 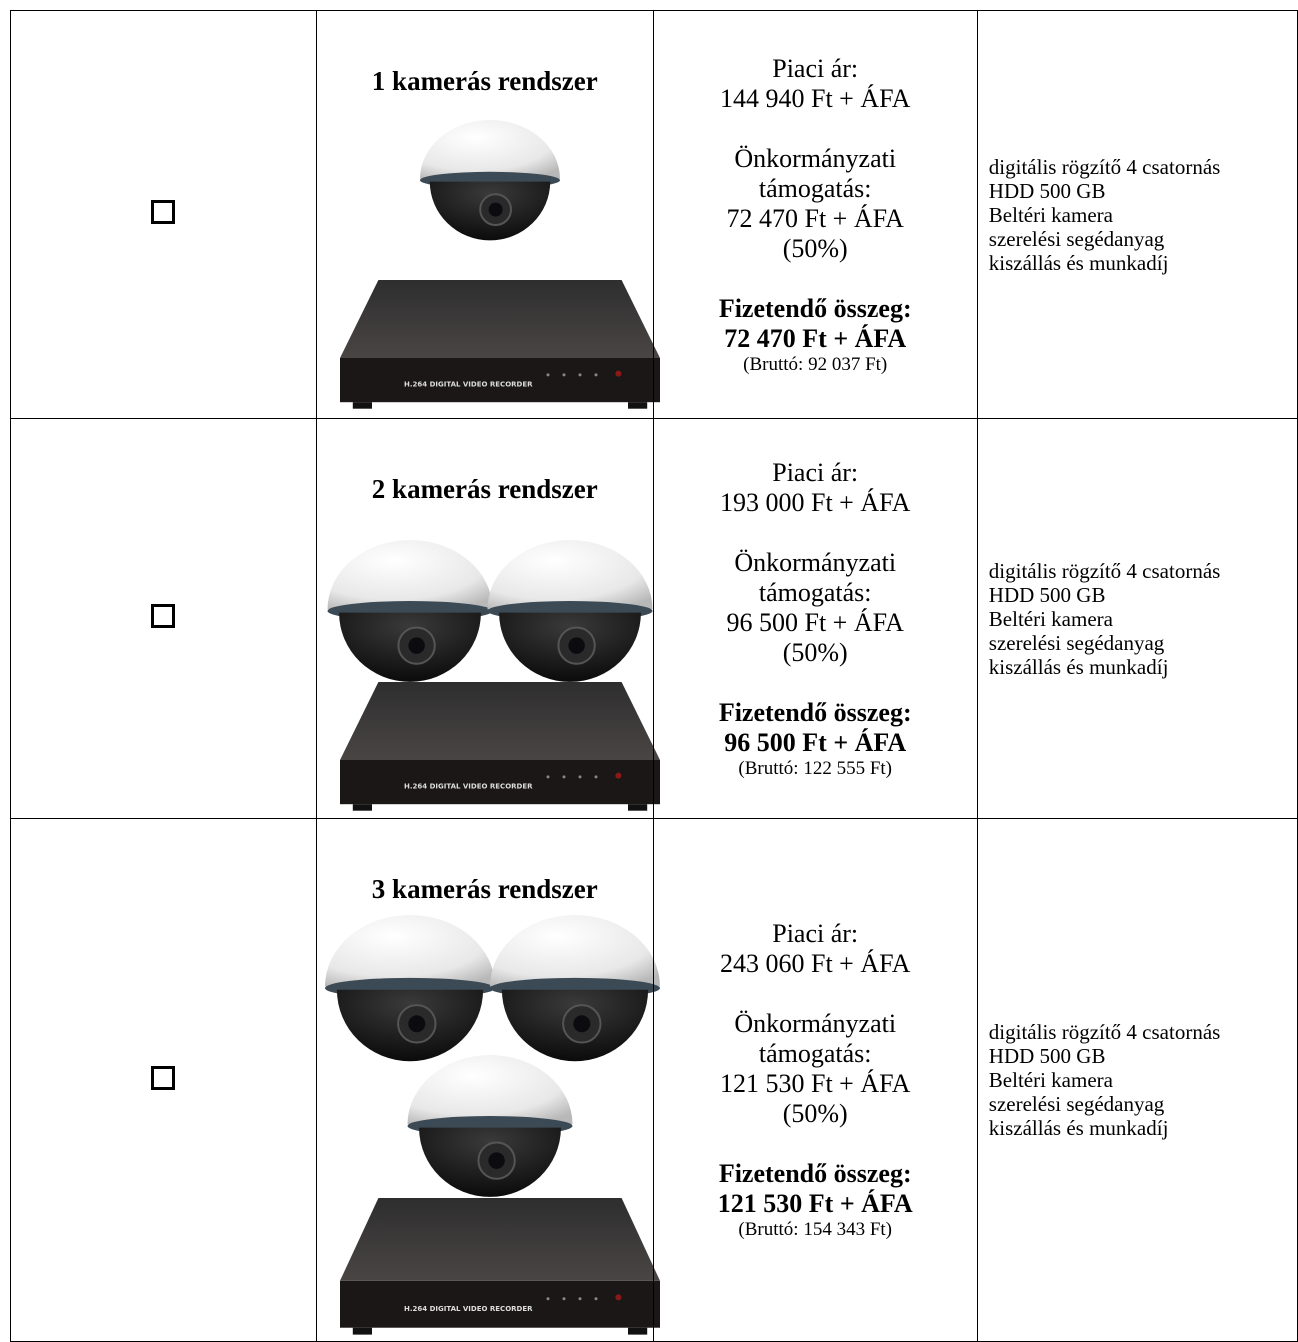 I want to click on subsidy-amount: 96 500 Ft + ÁFA, so click(x=815, y=622).